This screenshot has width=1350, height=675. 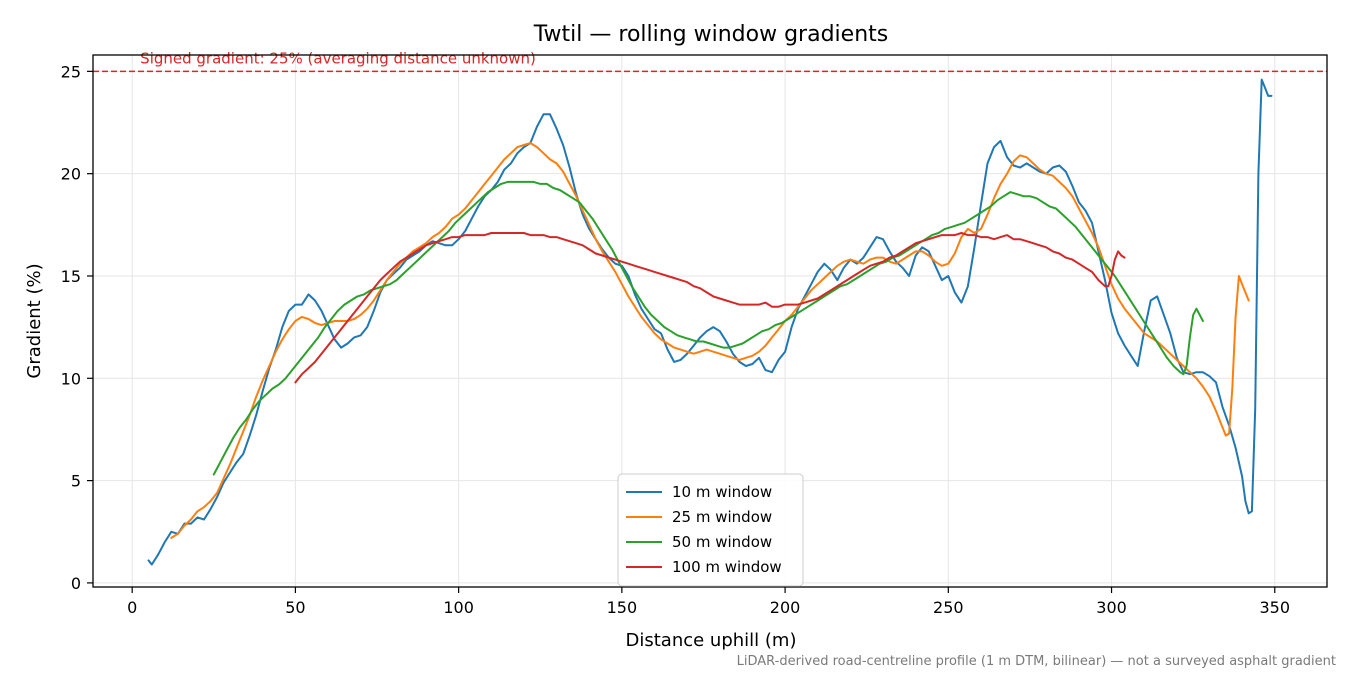 What do you see at coordinates (71, 378) in the screenshot?
I see `y-tick-label: 10` at bounding box center [71, 378].